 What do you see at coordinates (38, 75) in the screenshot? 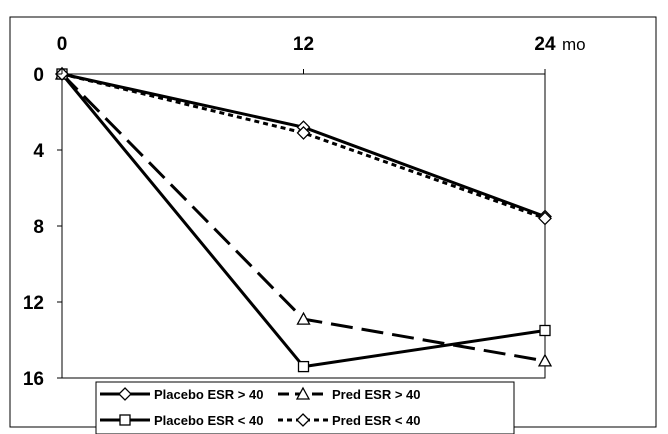
I see `y-tick-label: 0` at bounding box center [38, 75].